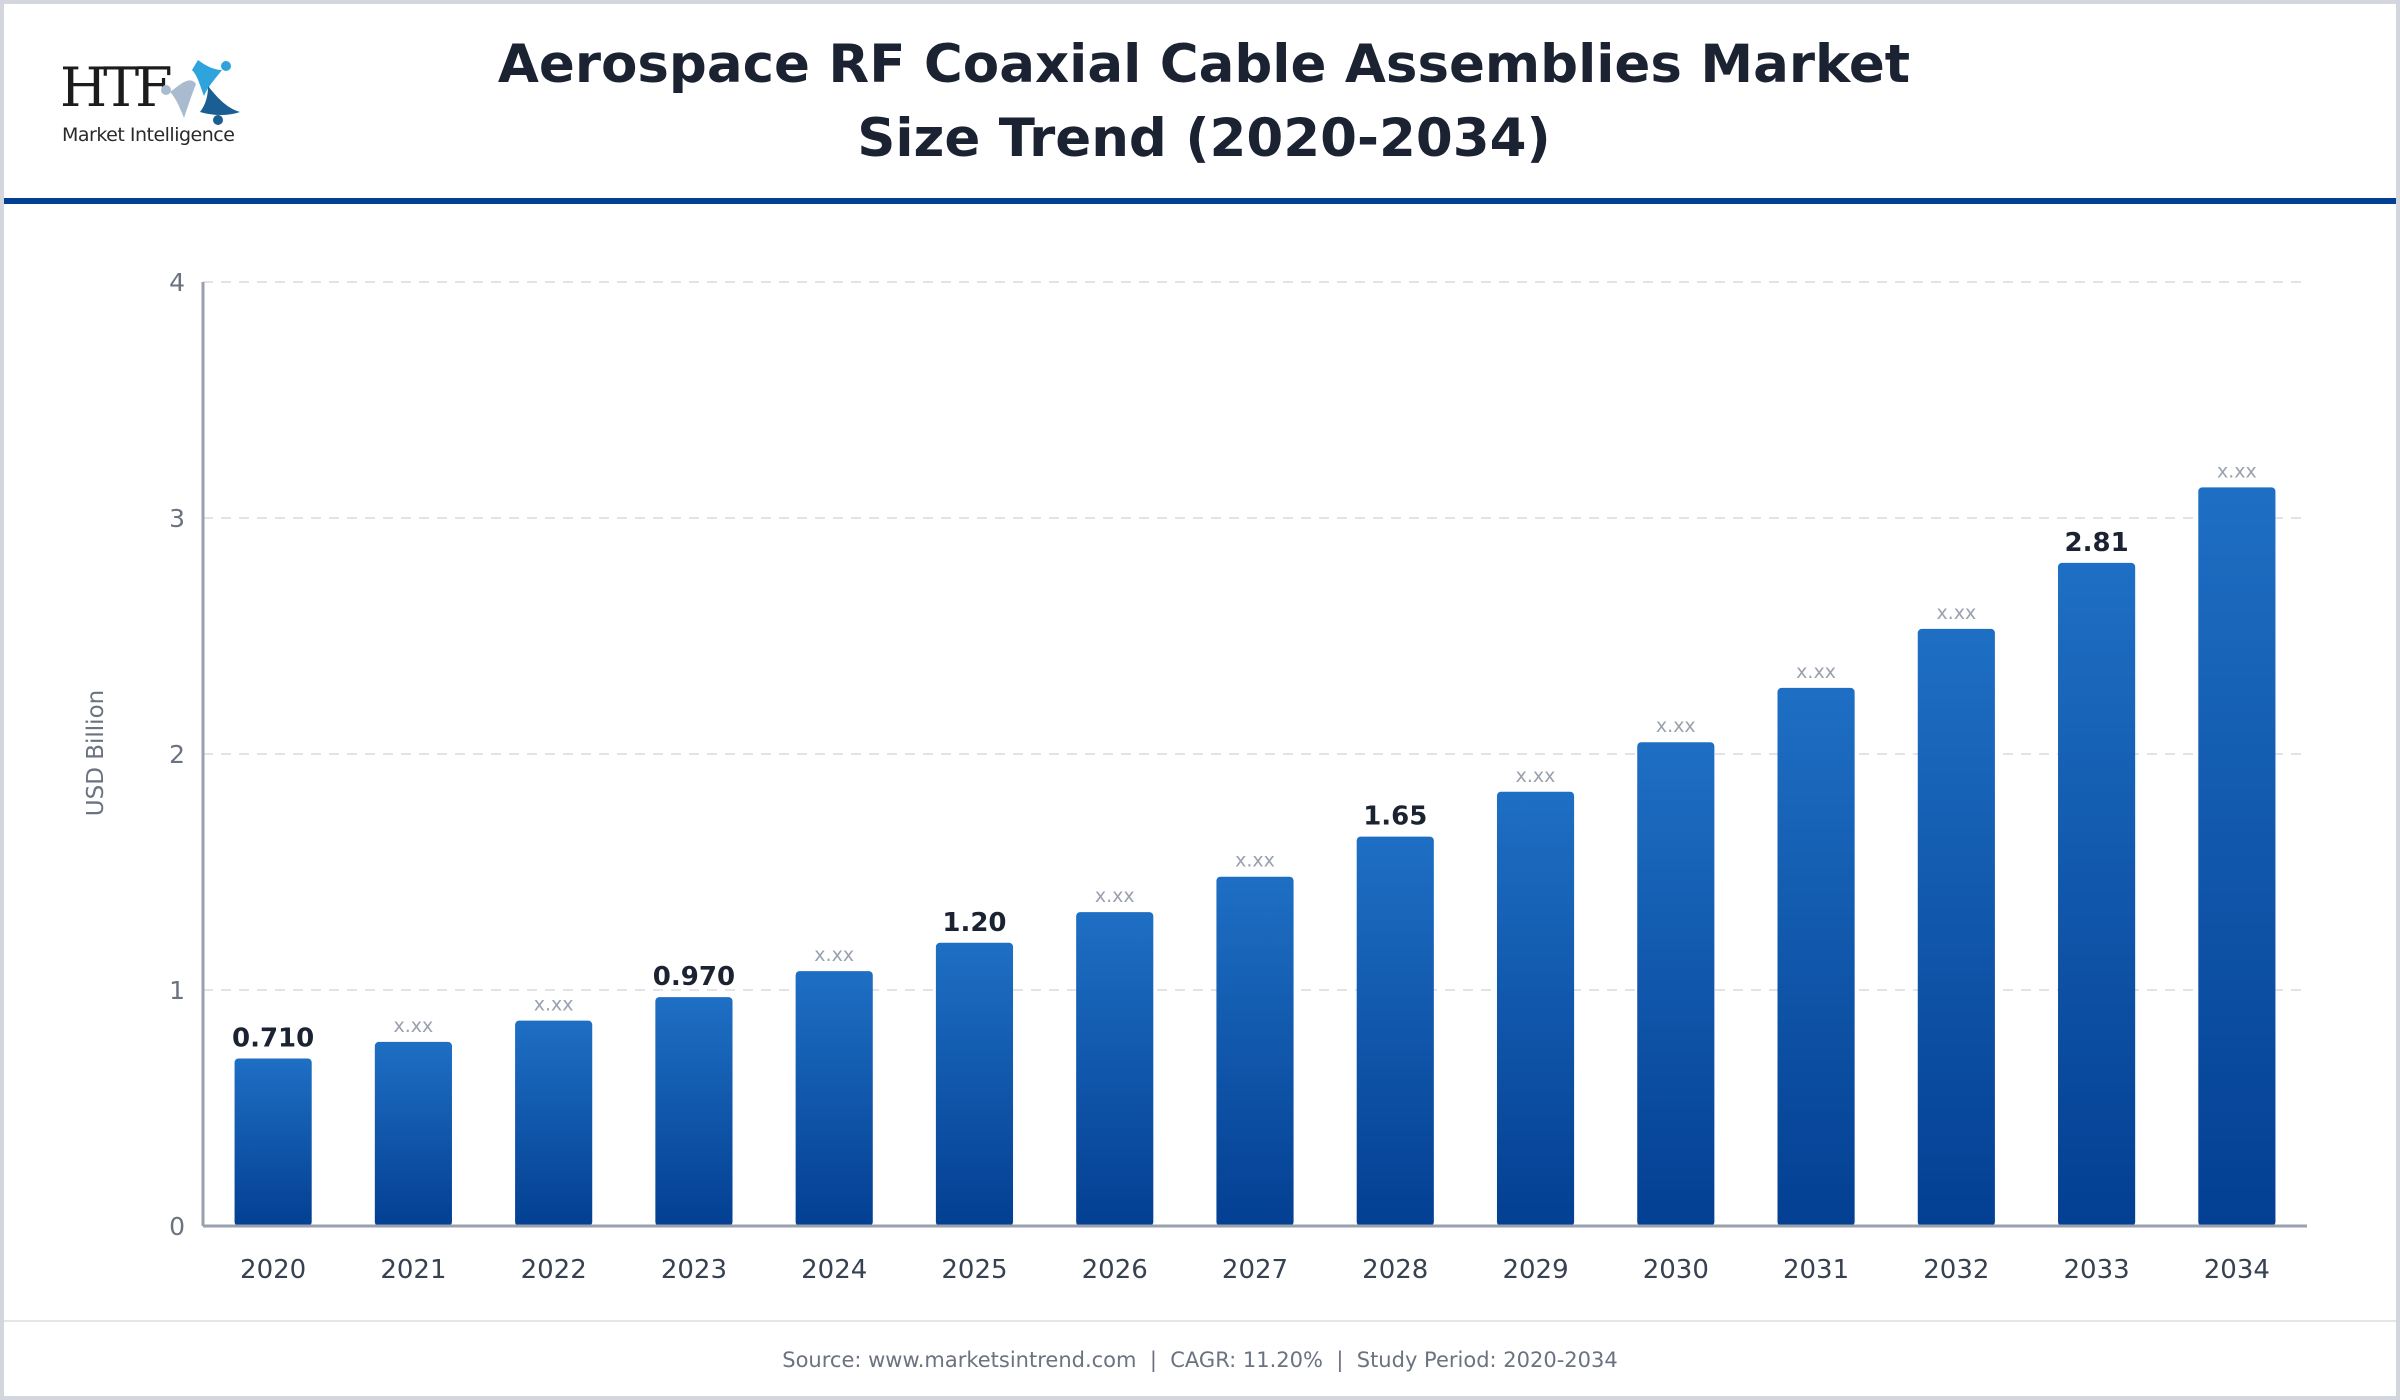 The height and width of the screenshot is (1400, 2400). What do you see at coordinates (2097, 1270) in the screenshot?
I see `x-tick-label: 2033` at bounding box center [2097, 1270].